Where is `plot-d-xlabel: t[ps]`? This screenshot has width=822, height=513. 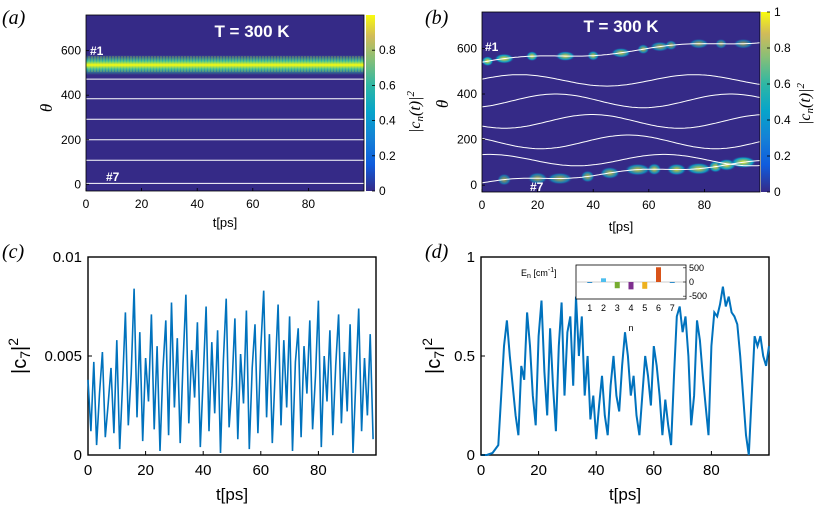 plot-d-xlabel: t[ps] is located at coordinates (625, 494).